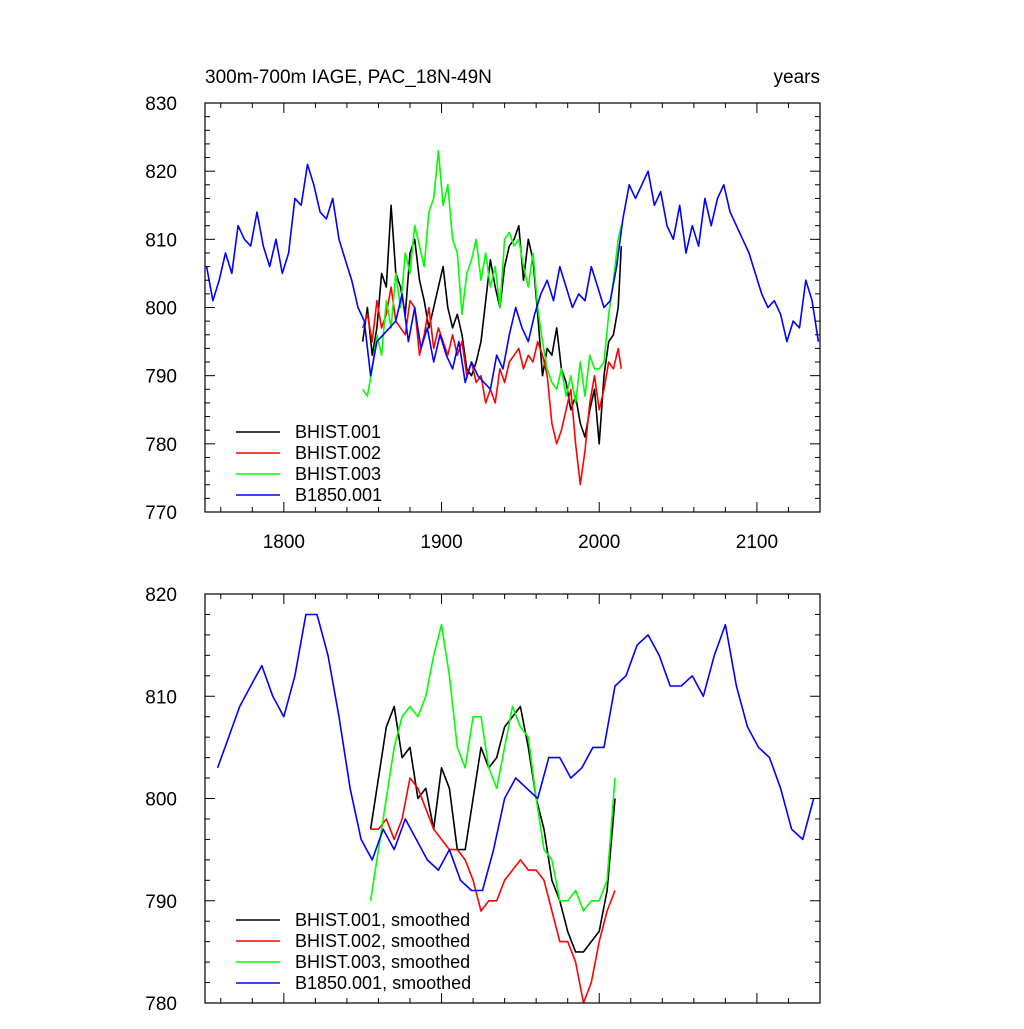 Image resolution: width=1024 pixels, height=1029 pixels. I want to click on top-y-tick-label: 830, so click(161, 104).